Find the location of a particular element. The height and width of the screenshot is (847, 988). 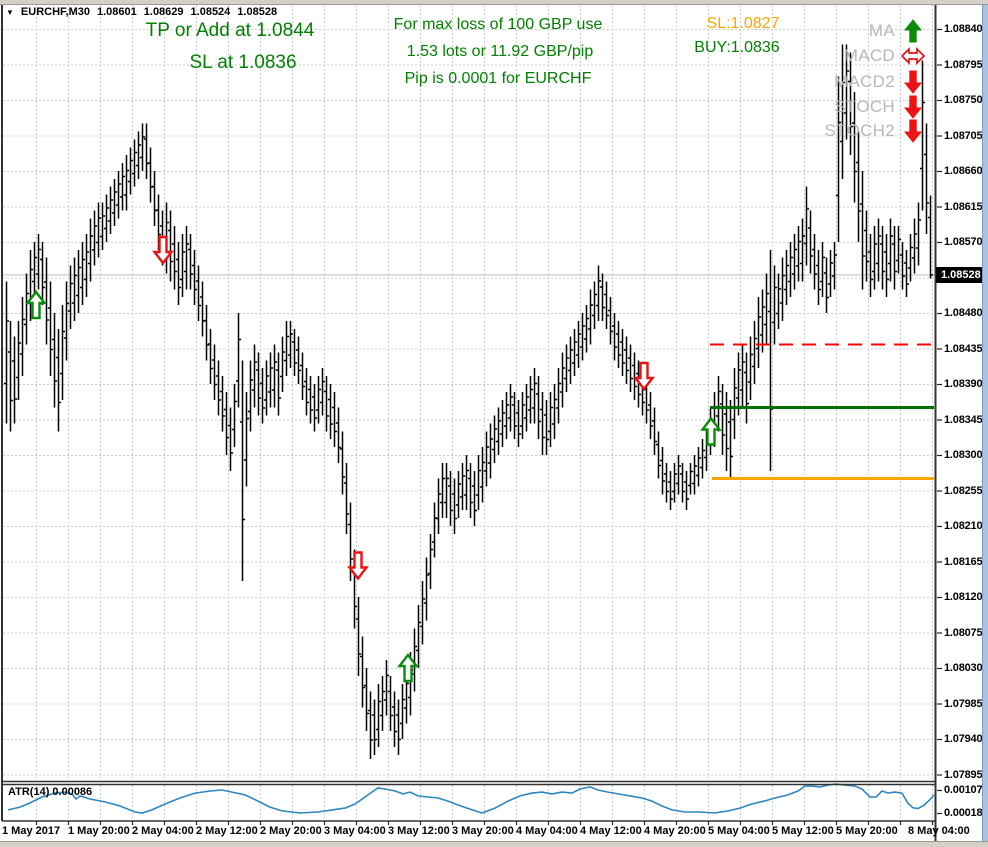

price-tick-label: 1.08480 is located at coordinates (963, 313).